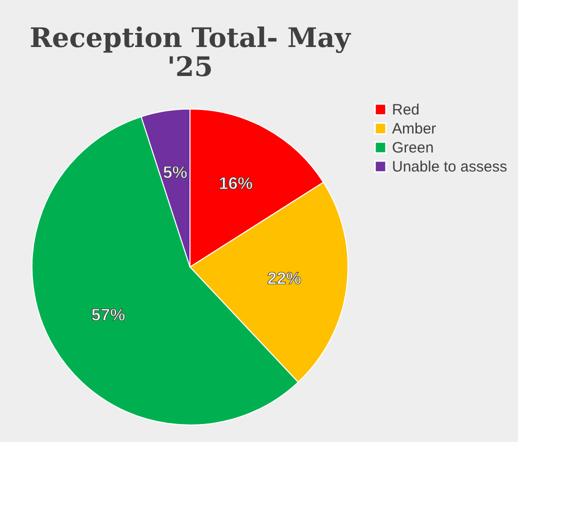 Image resolution: width=585 pixels, height=527 pixels. Describe the element at coordinates (175, 172) in the screenshot. I see `data-label: 5%` at that location.